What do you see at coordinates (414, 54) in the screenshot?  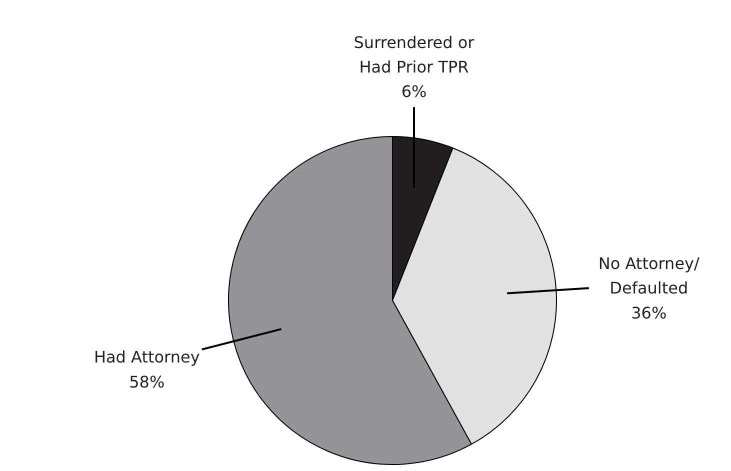 I see `slice-label: Surrendered or Had Prior TPR` at bounding box center [414, 54].